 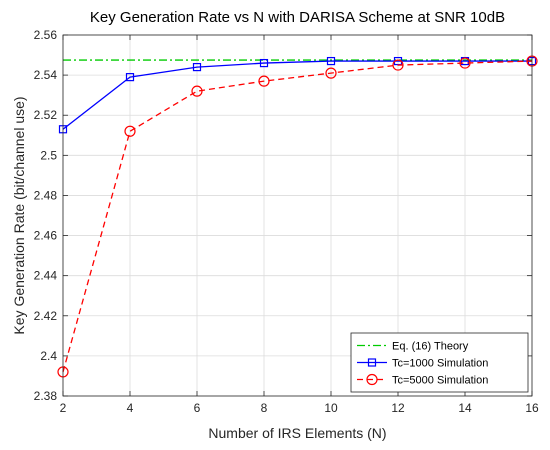 I want to click on y-tick-label: 2.48, so click(x=46, y=195).